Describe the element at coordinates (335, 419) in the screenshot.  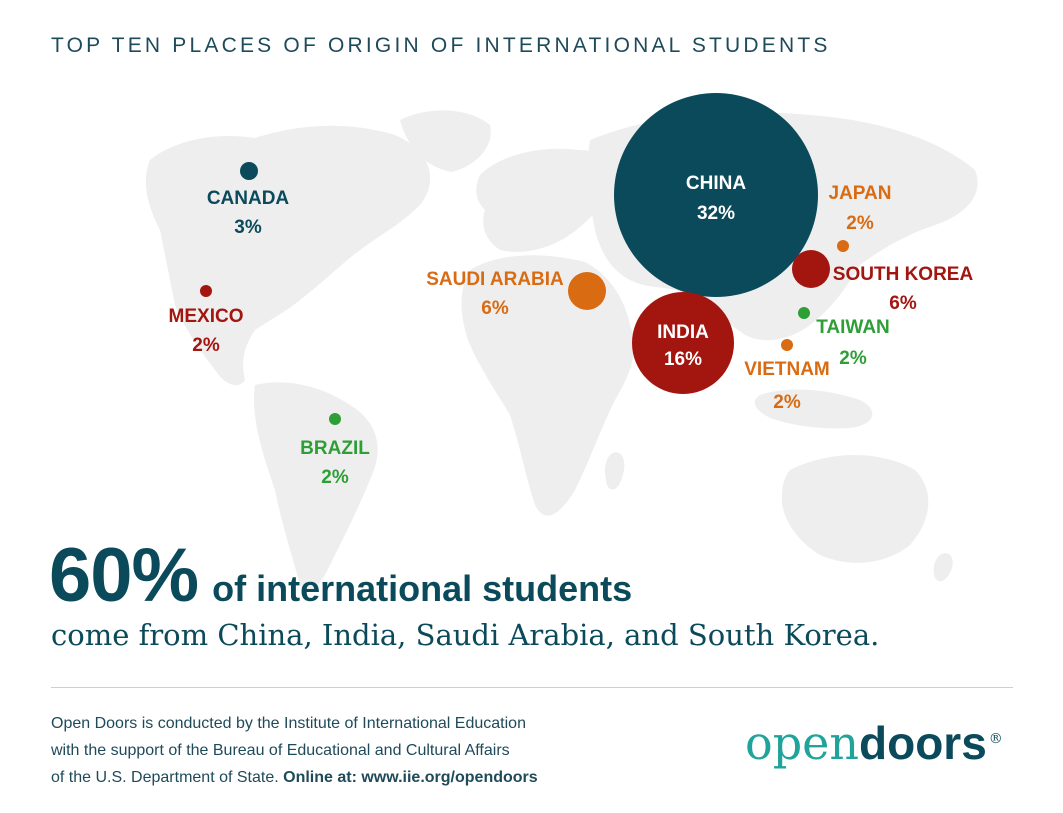
I see `brazil-bubble` at that location.